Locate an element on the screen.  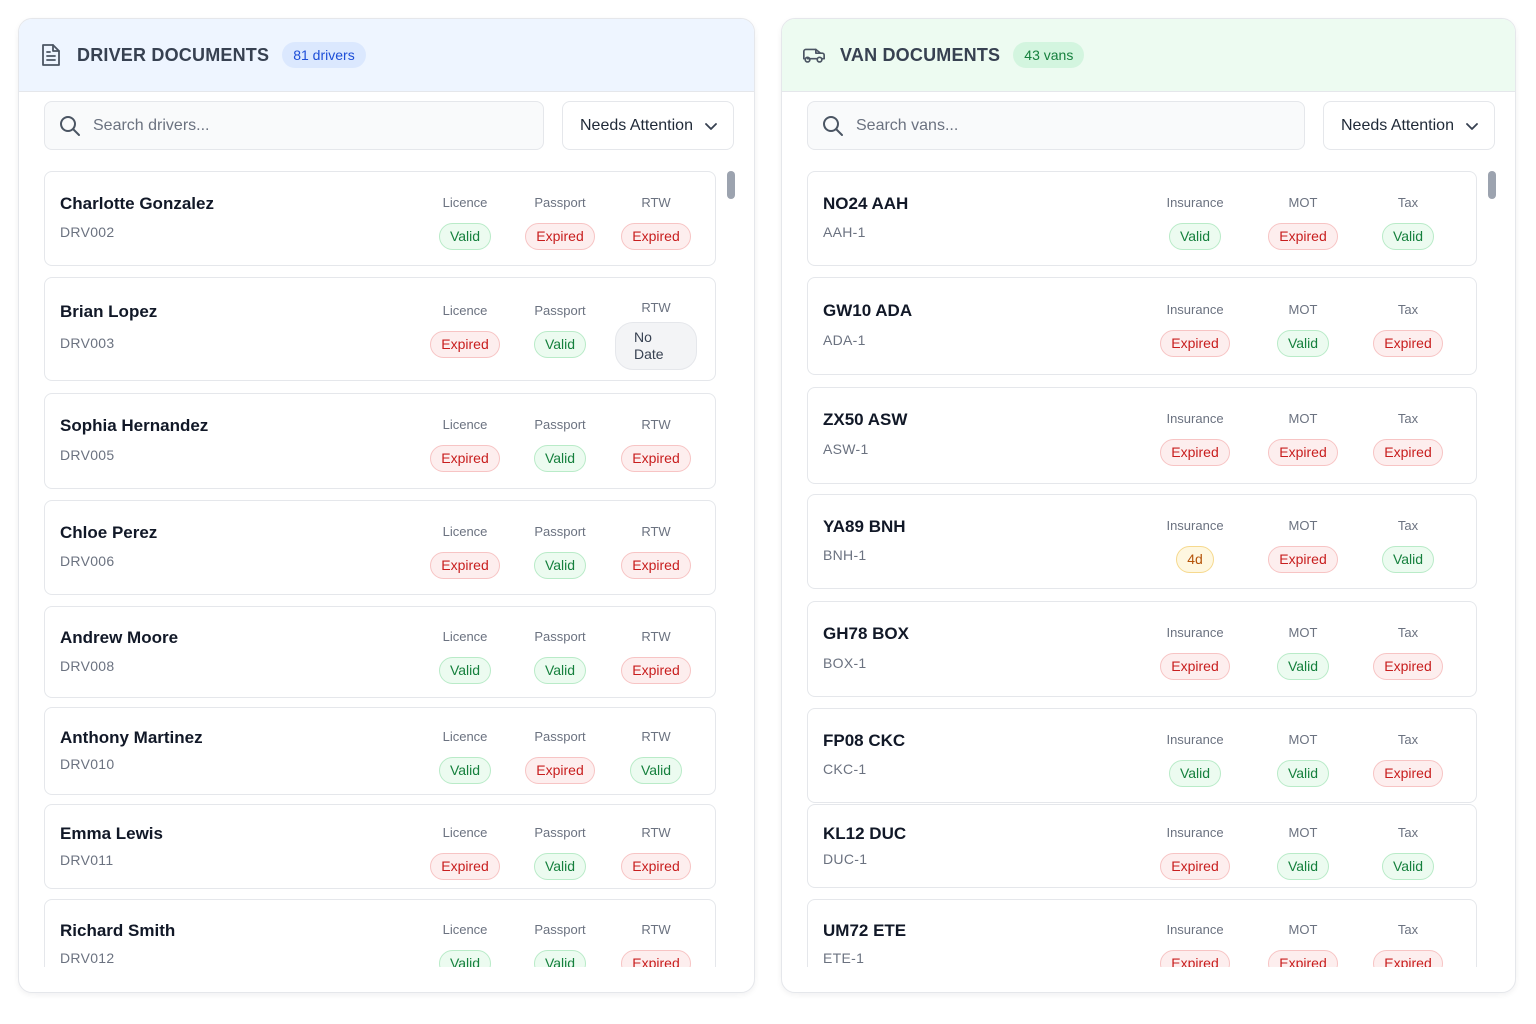
document-status: Passport Expired is located at coordinates (560, 756).